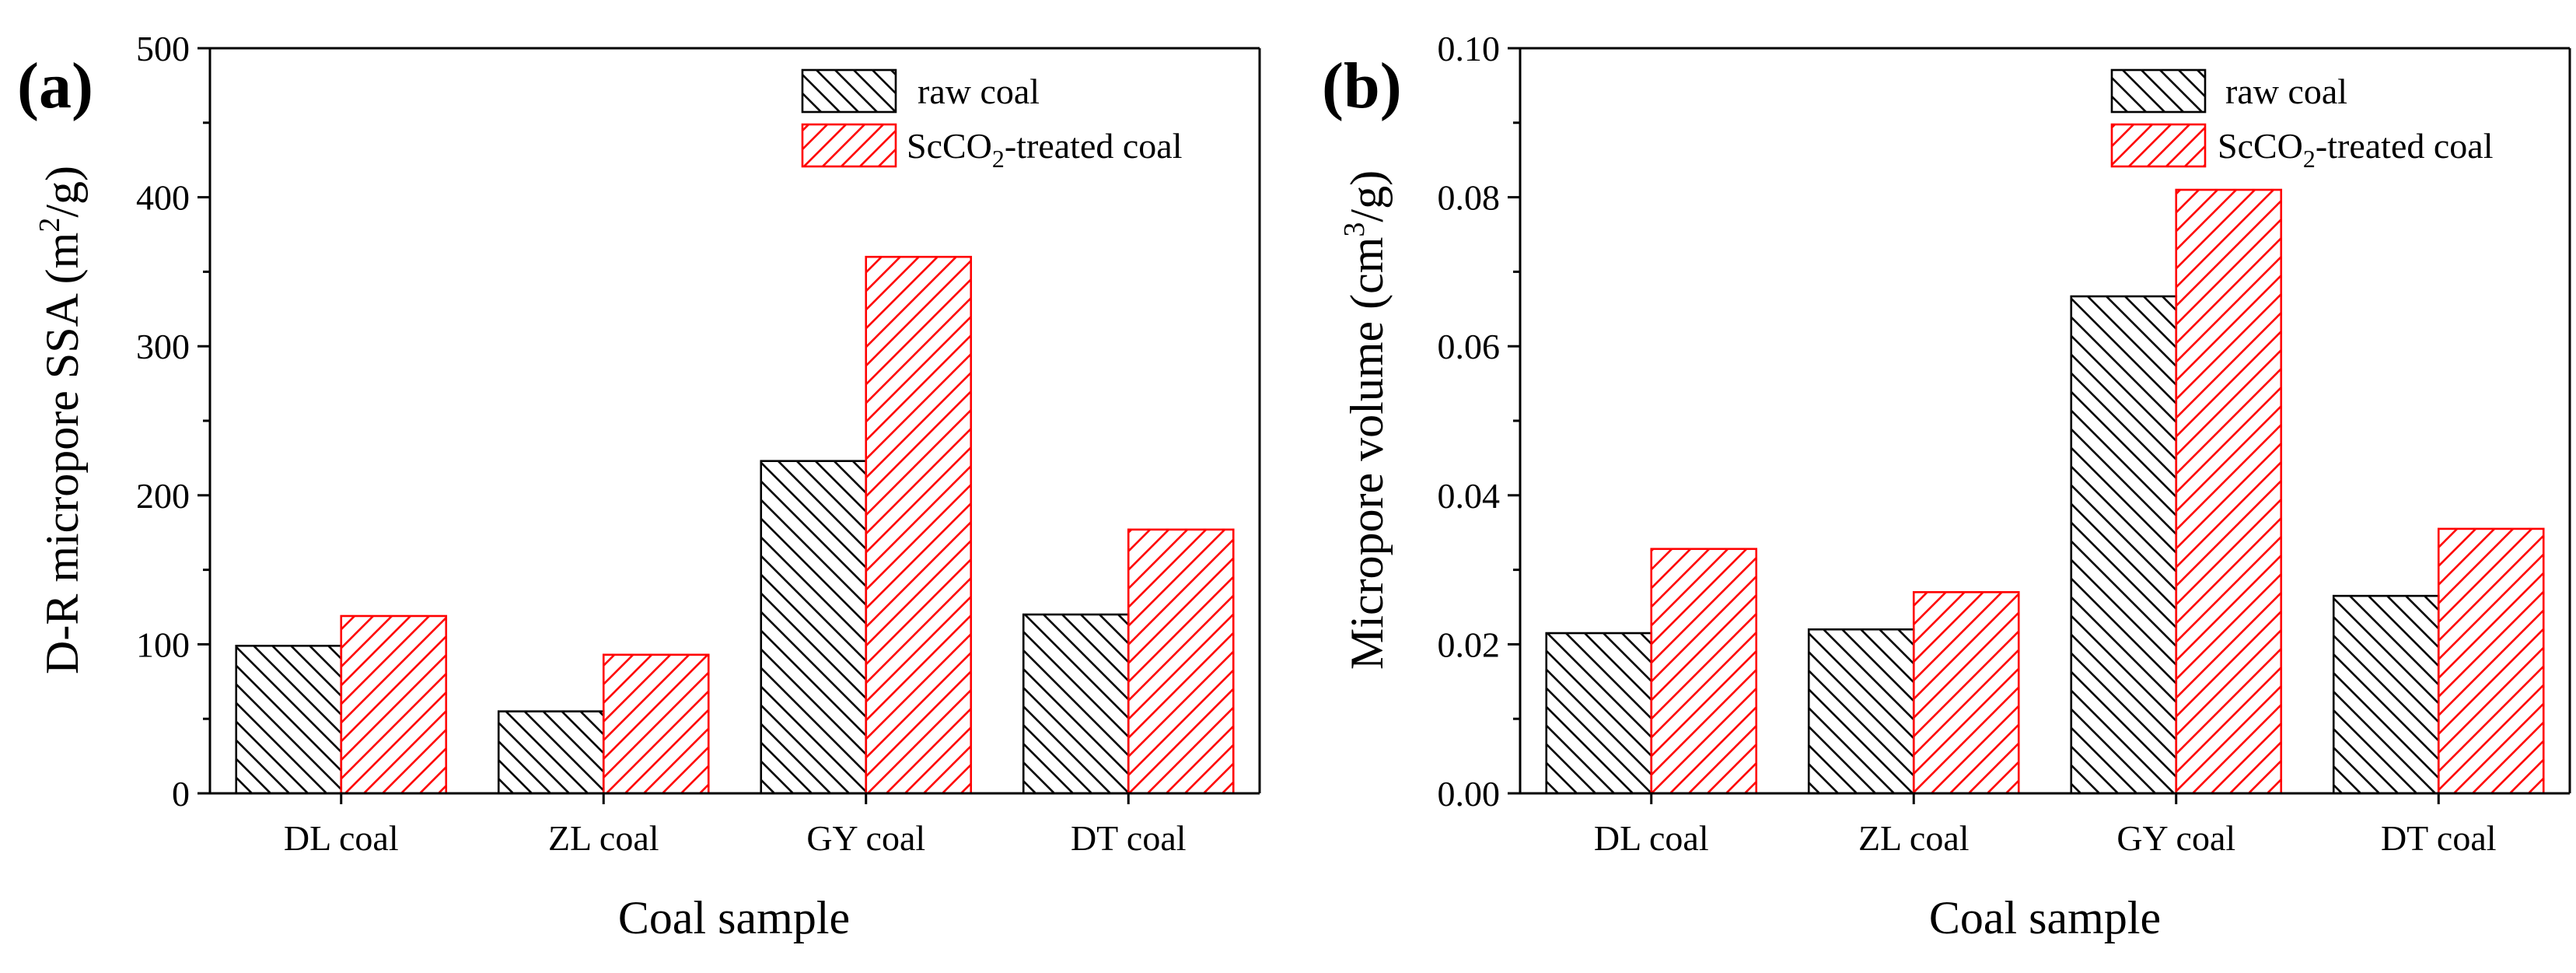 Image resolution: width=2576 pixels, height=973 pixels. I want to click on legend-swatch-raw-b, so click(2158, 91).